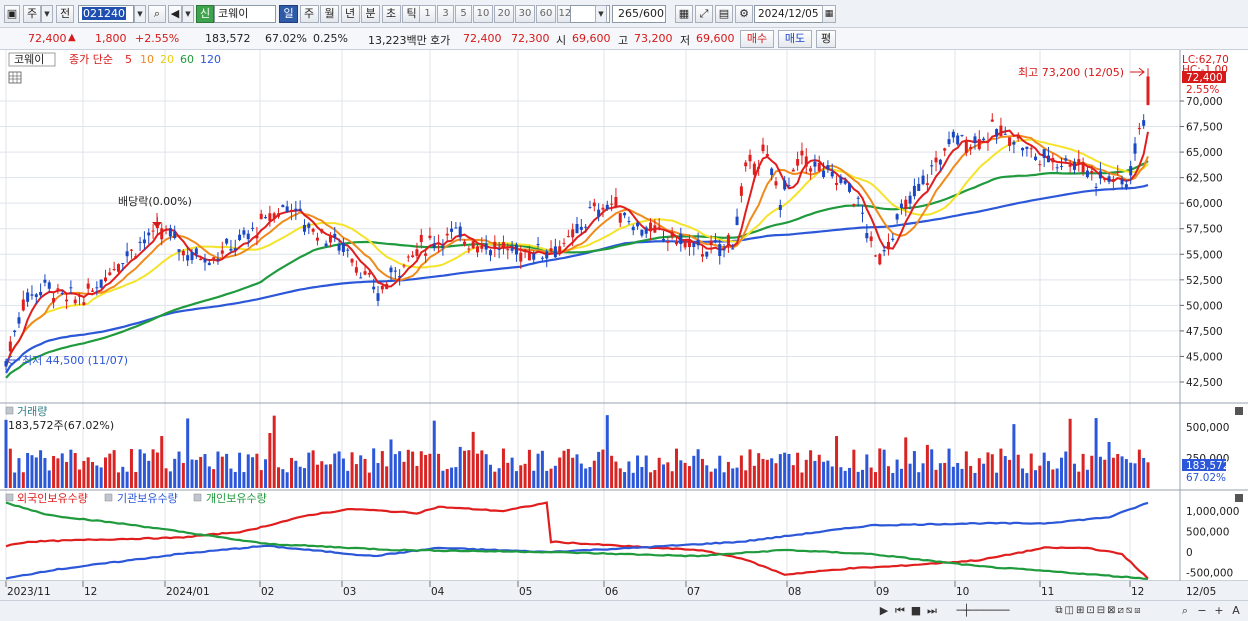 The width and height of the screenshot is (1248, 621). I want to click on timeframe-tab-4: 분, so click(370, 14).